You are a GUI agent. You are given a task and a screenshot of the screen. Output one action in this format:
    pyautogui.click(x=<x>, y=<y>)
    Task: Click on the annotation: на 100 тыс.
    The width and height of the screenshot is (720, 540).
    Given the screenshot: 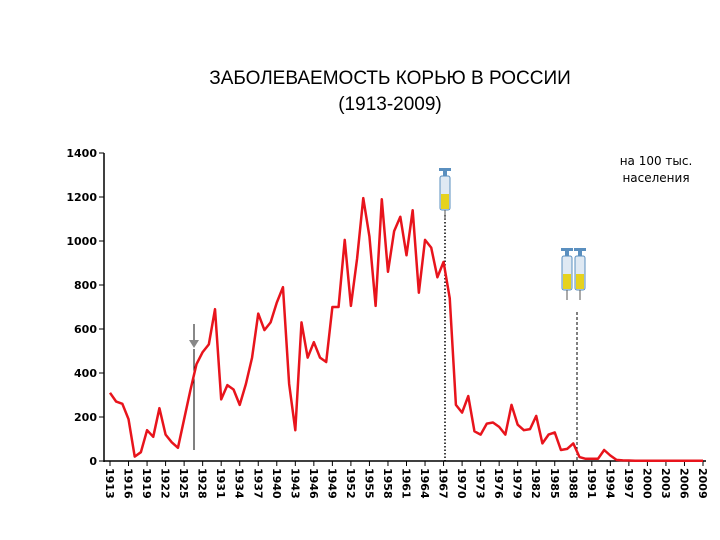 What is the action you would take?
    pyautogui.click(x=656, y=161)
    